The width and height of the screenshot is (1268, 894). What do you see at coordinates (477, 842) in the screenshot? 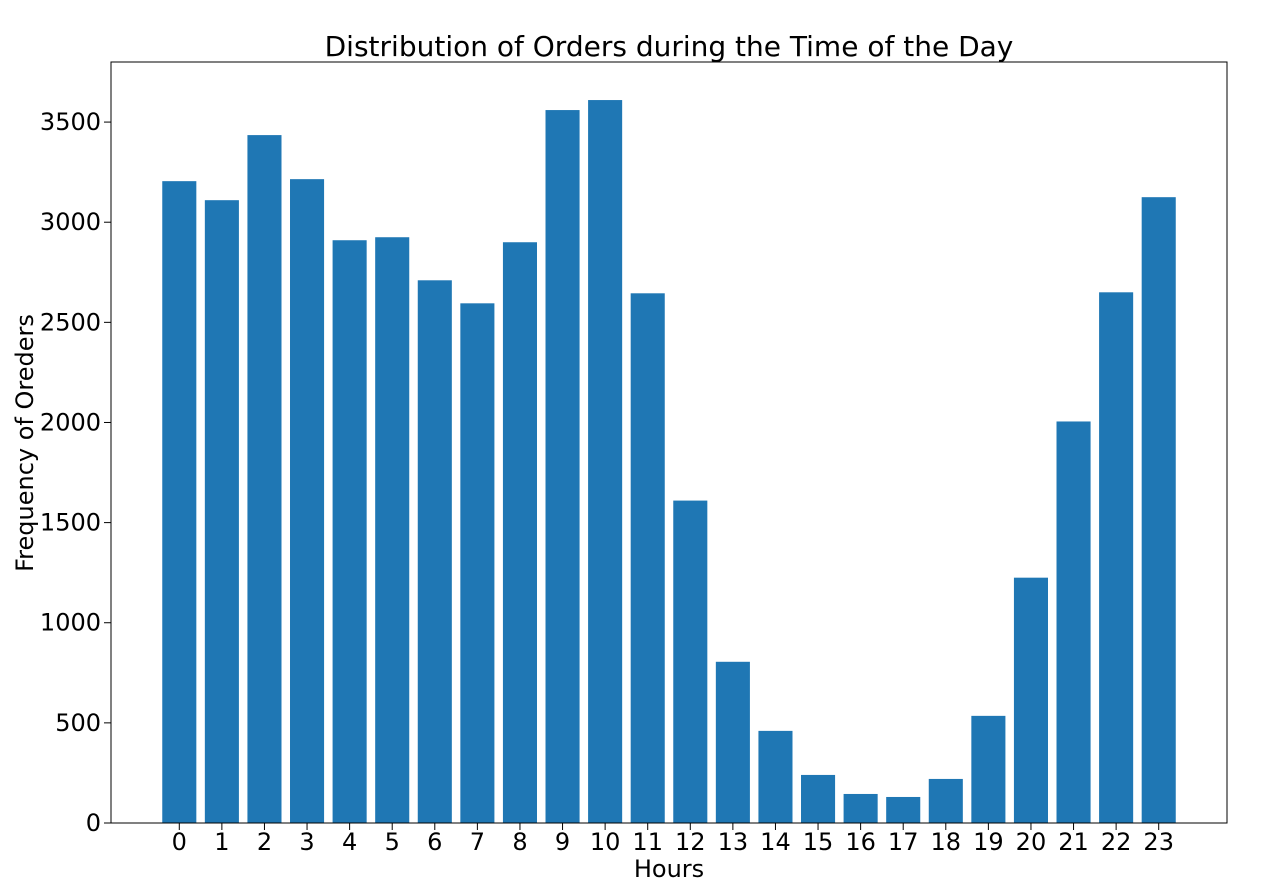
I see `x-tick-label: 7` at bounding box center [477, 842].